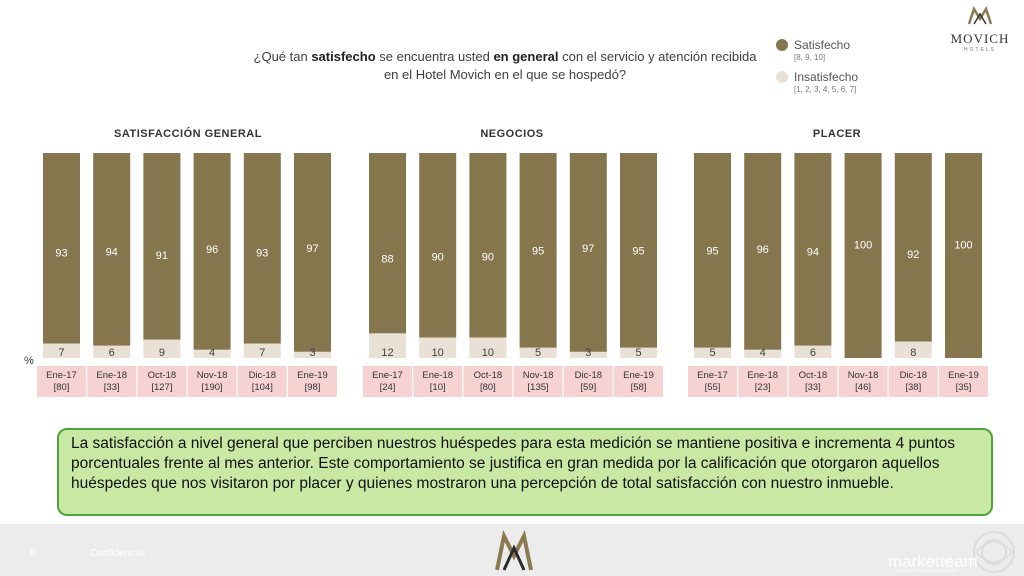  Describe the element at coordinates (639, 387) in the screenshot. I see `base-label: [58]` at that location.